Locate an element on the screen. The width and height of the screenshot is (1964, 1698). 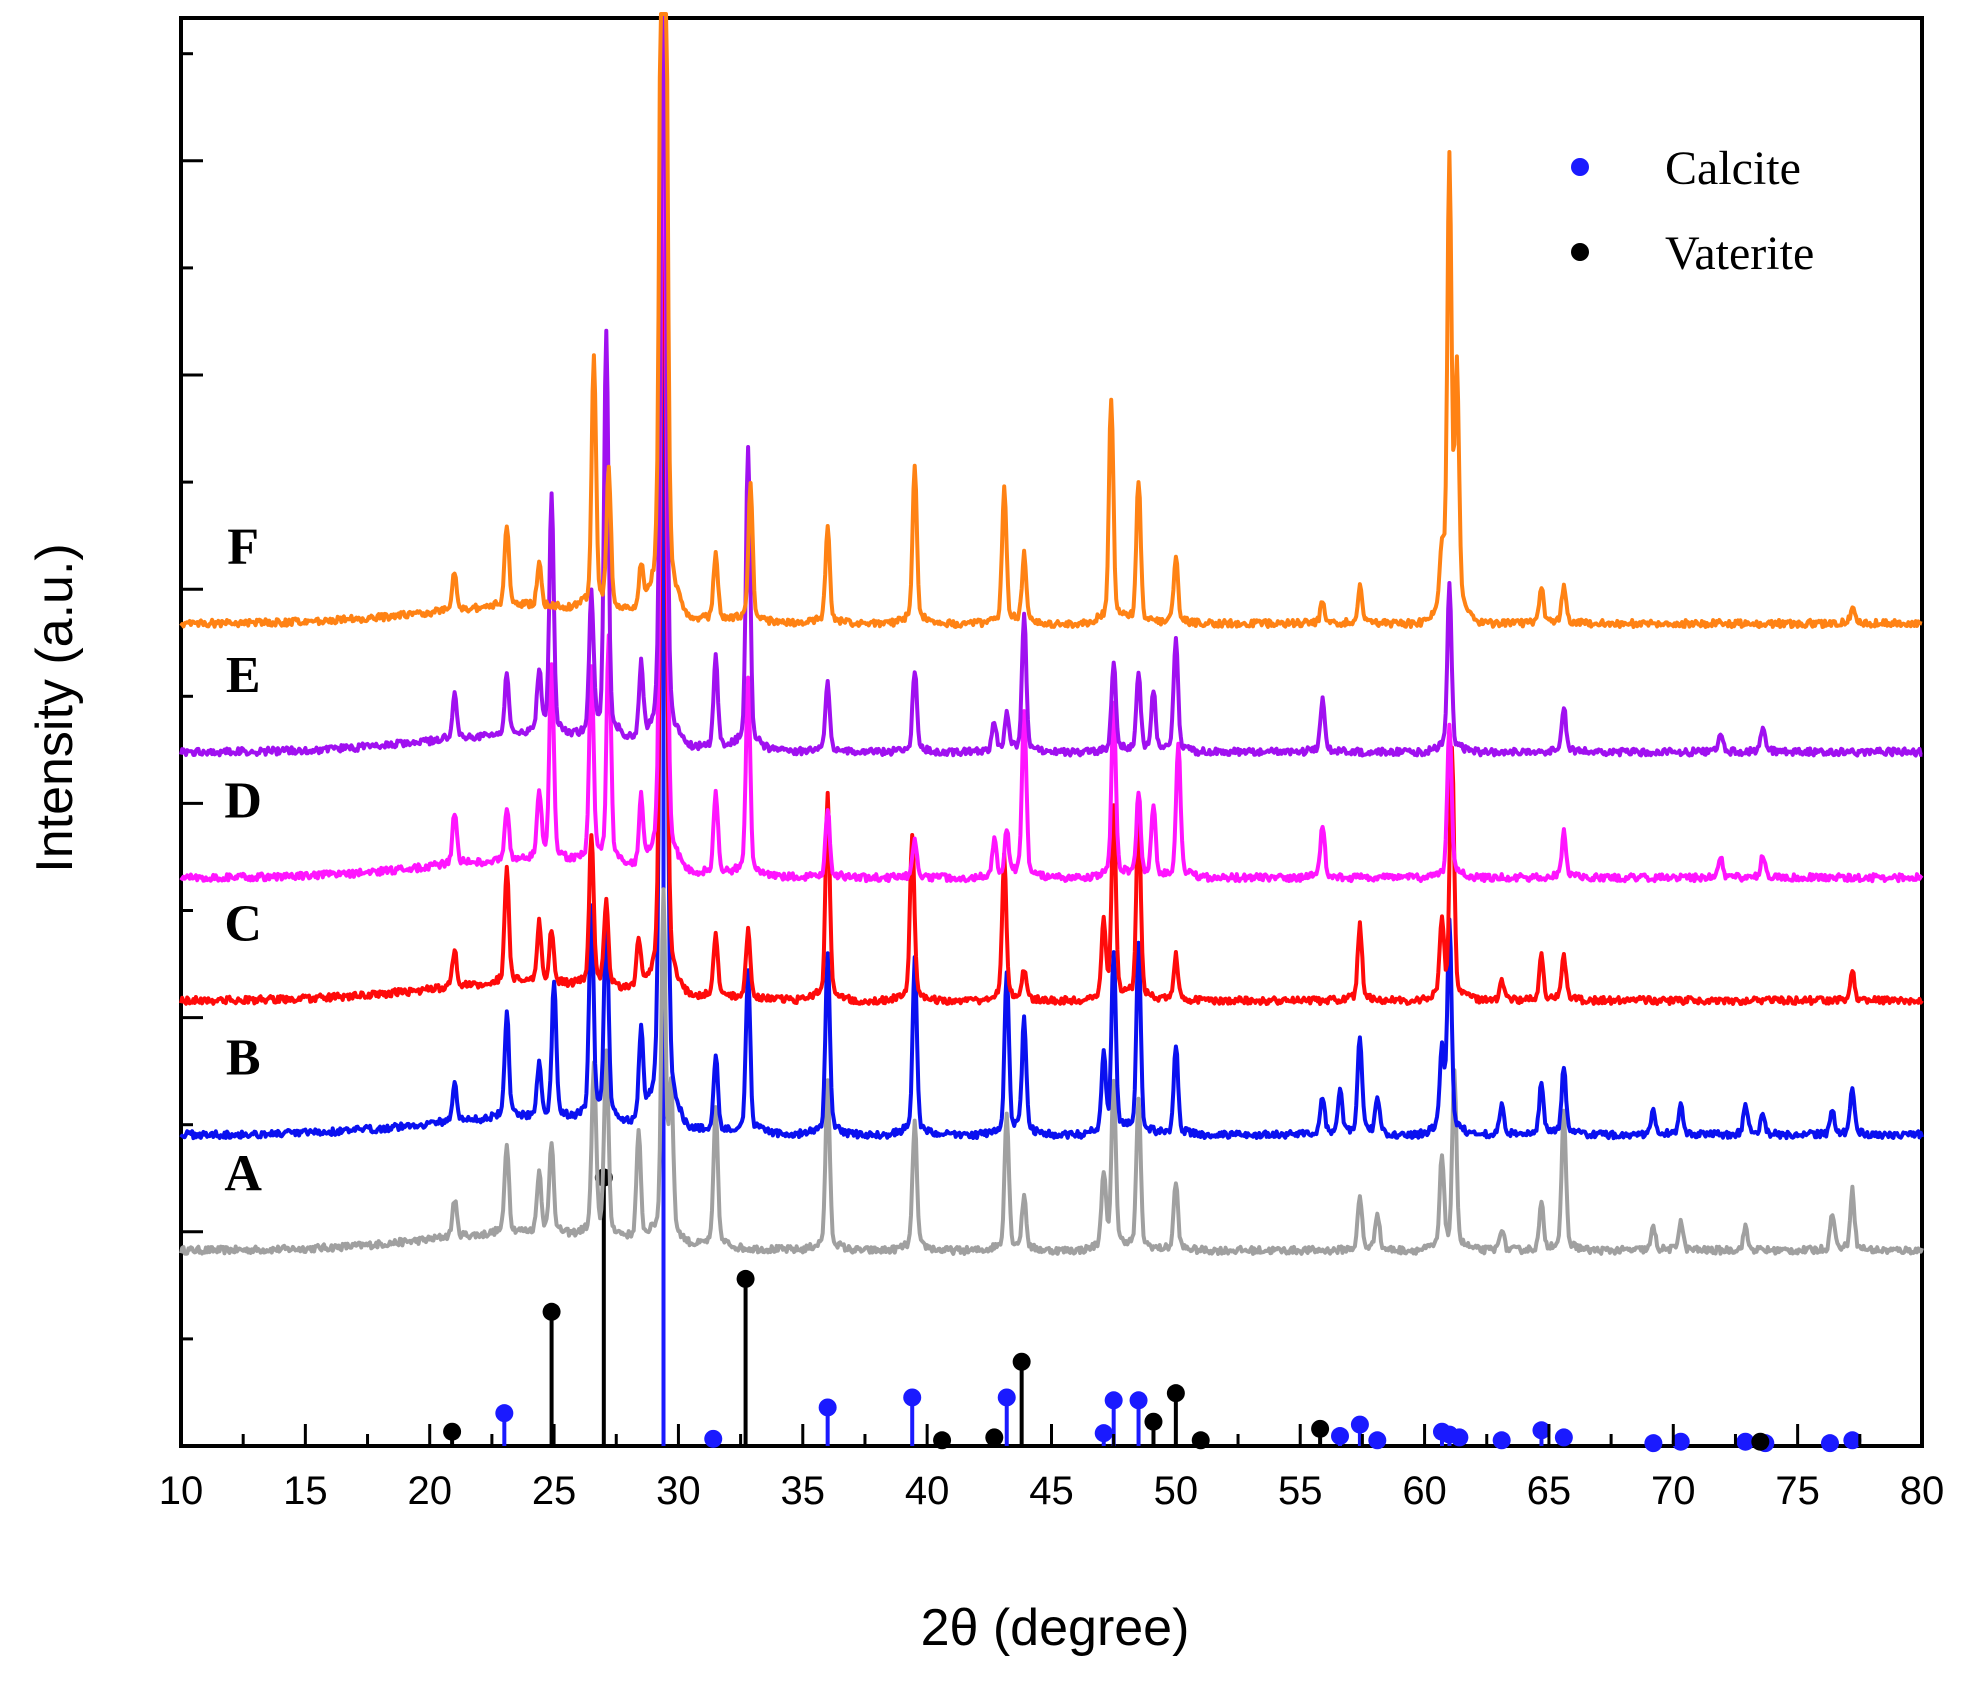
y-axis-title: Intensity (a.u.) is located at coordinates (55, 707).